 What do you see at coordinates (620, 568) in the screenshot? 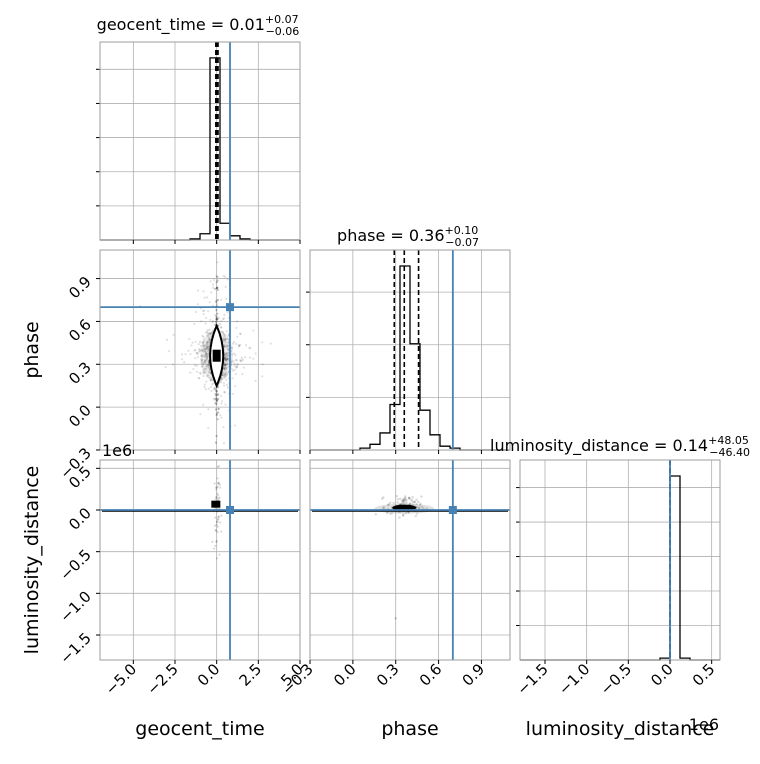
I see `ld-histogram` at bounding box center [620, 568].